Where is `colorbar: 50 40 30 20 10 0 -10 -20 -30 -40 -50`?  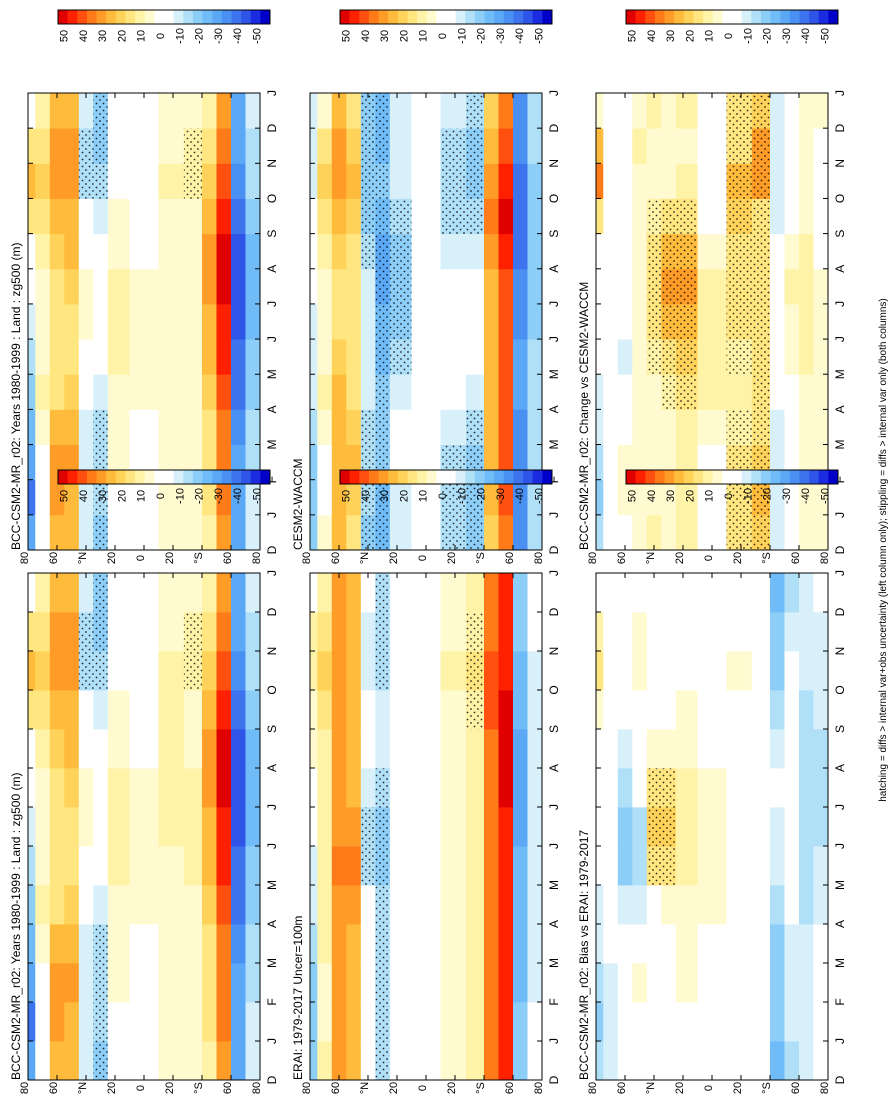
colorbar: 50 40 30 20 10 0 -10 -20 -30 -40 -50 is located at coordinates (446, 486).